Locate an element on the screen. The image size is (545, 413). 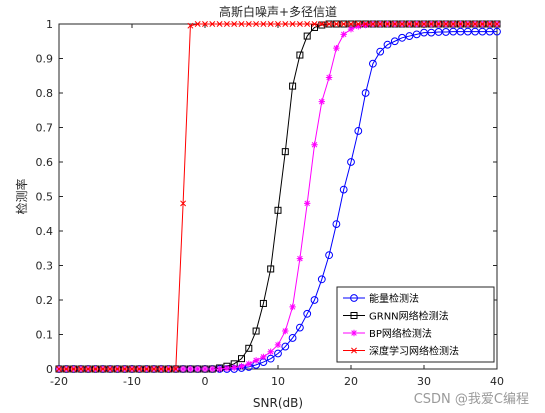
x-tick-label: -20 is located at coordinates (59, 381).